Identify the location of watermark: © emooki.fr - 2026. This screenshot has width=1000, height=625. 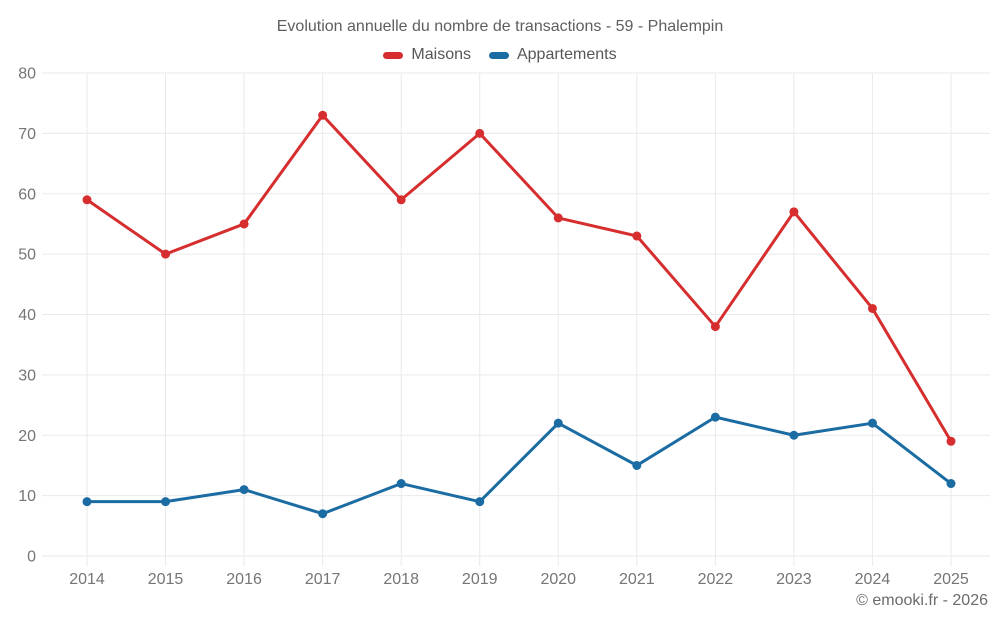
(922, 600).